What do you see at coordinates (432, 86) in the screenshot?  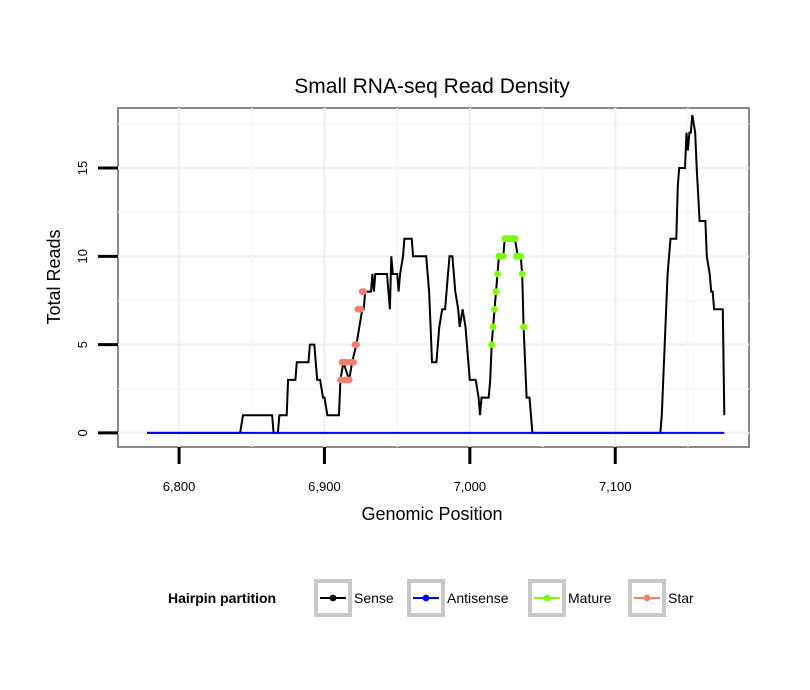 I see `chart-title: Small RNA-seq Read Density` at bounding box center [432, 86].